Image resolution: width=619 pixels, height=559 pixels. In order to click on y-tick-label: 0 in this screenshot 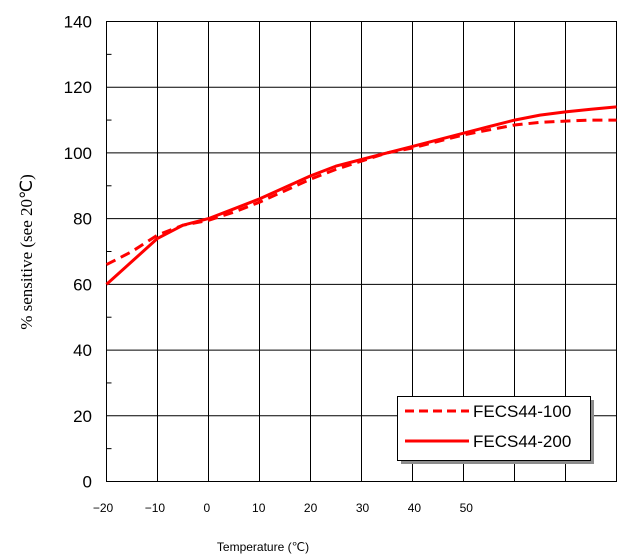, I will do `click(87, 482)`.